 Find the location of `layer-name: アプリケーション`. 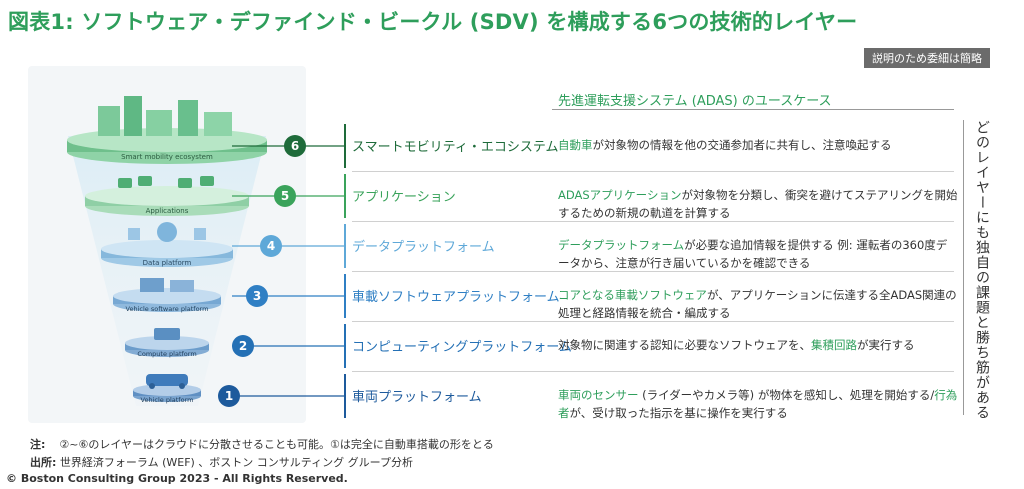

layer-name: アプリケーション is located at coordinates (404, 197).